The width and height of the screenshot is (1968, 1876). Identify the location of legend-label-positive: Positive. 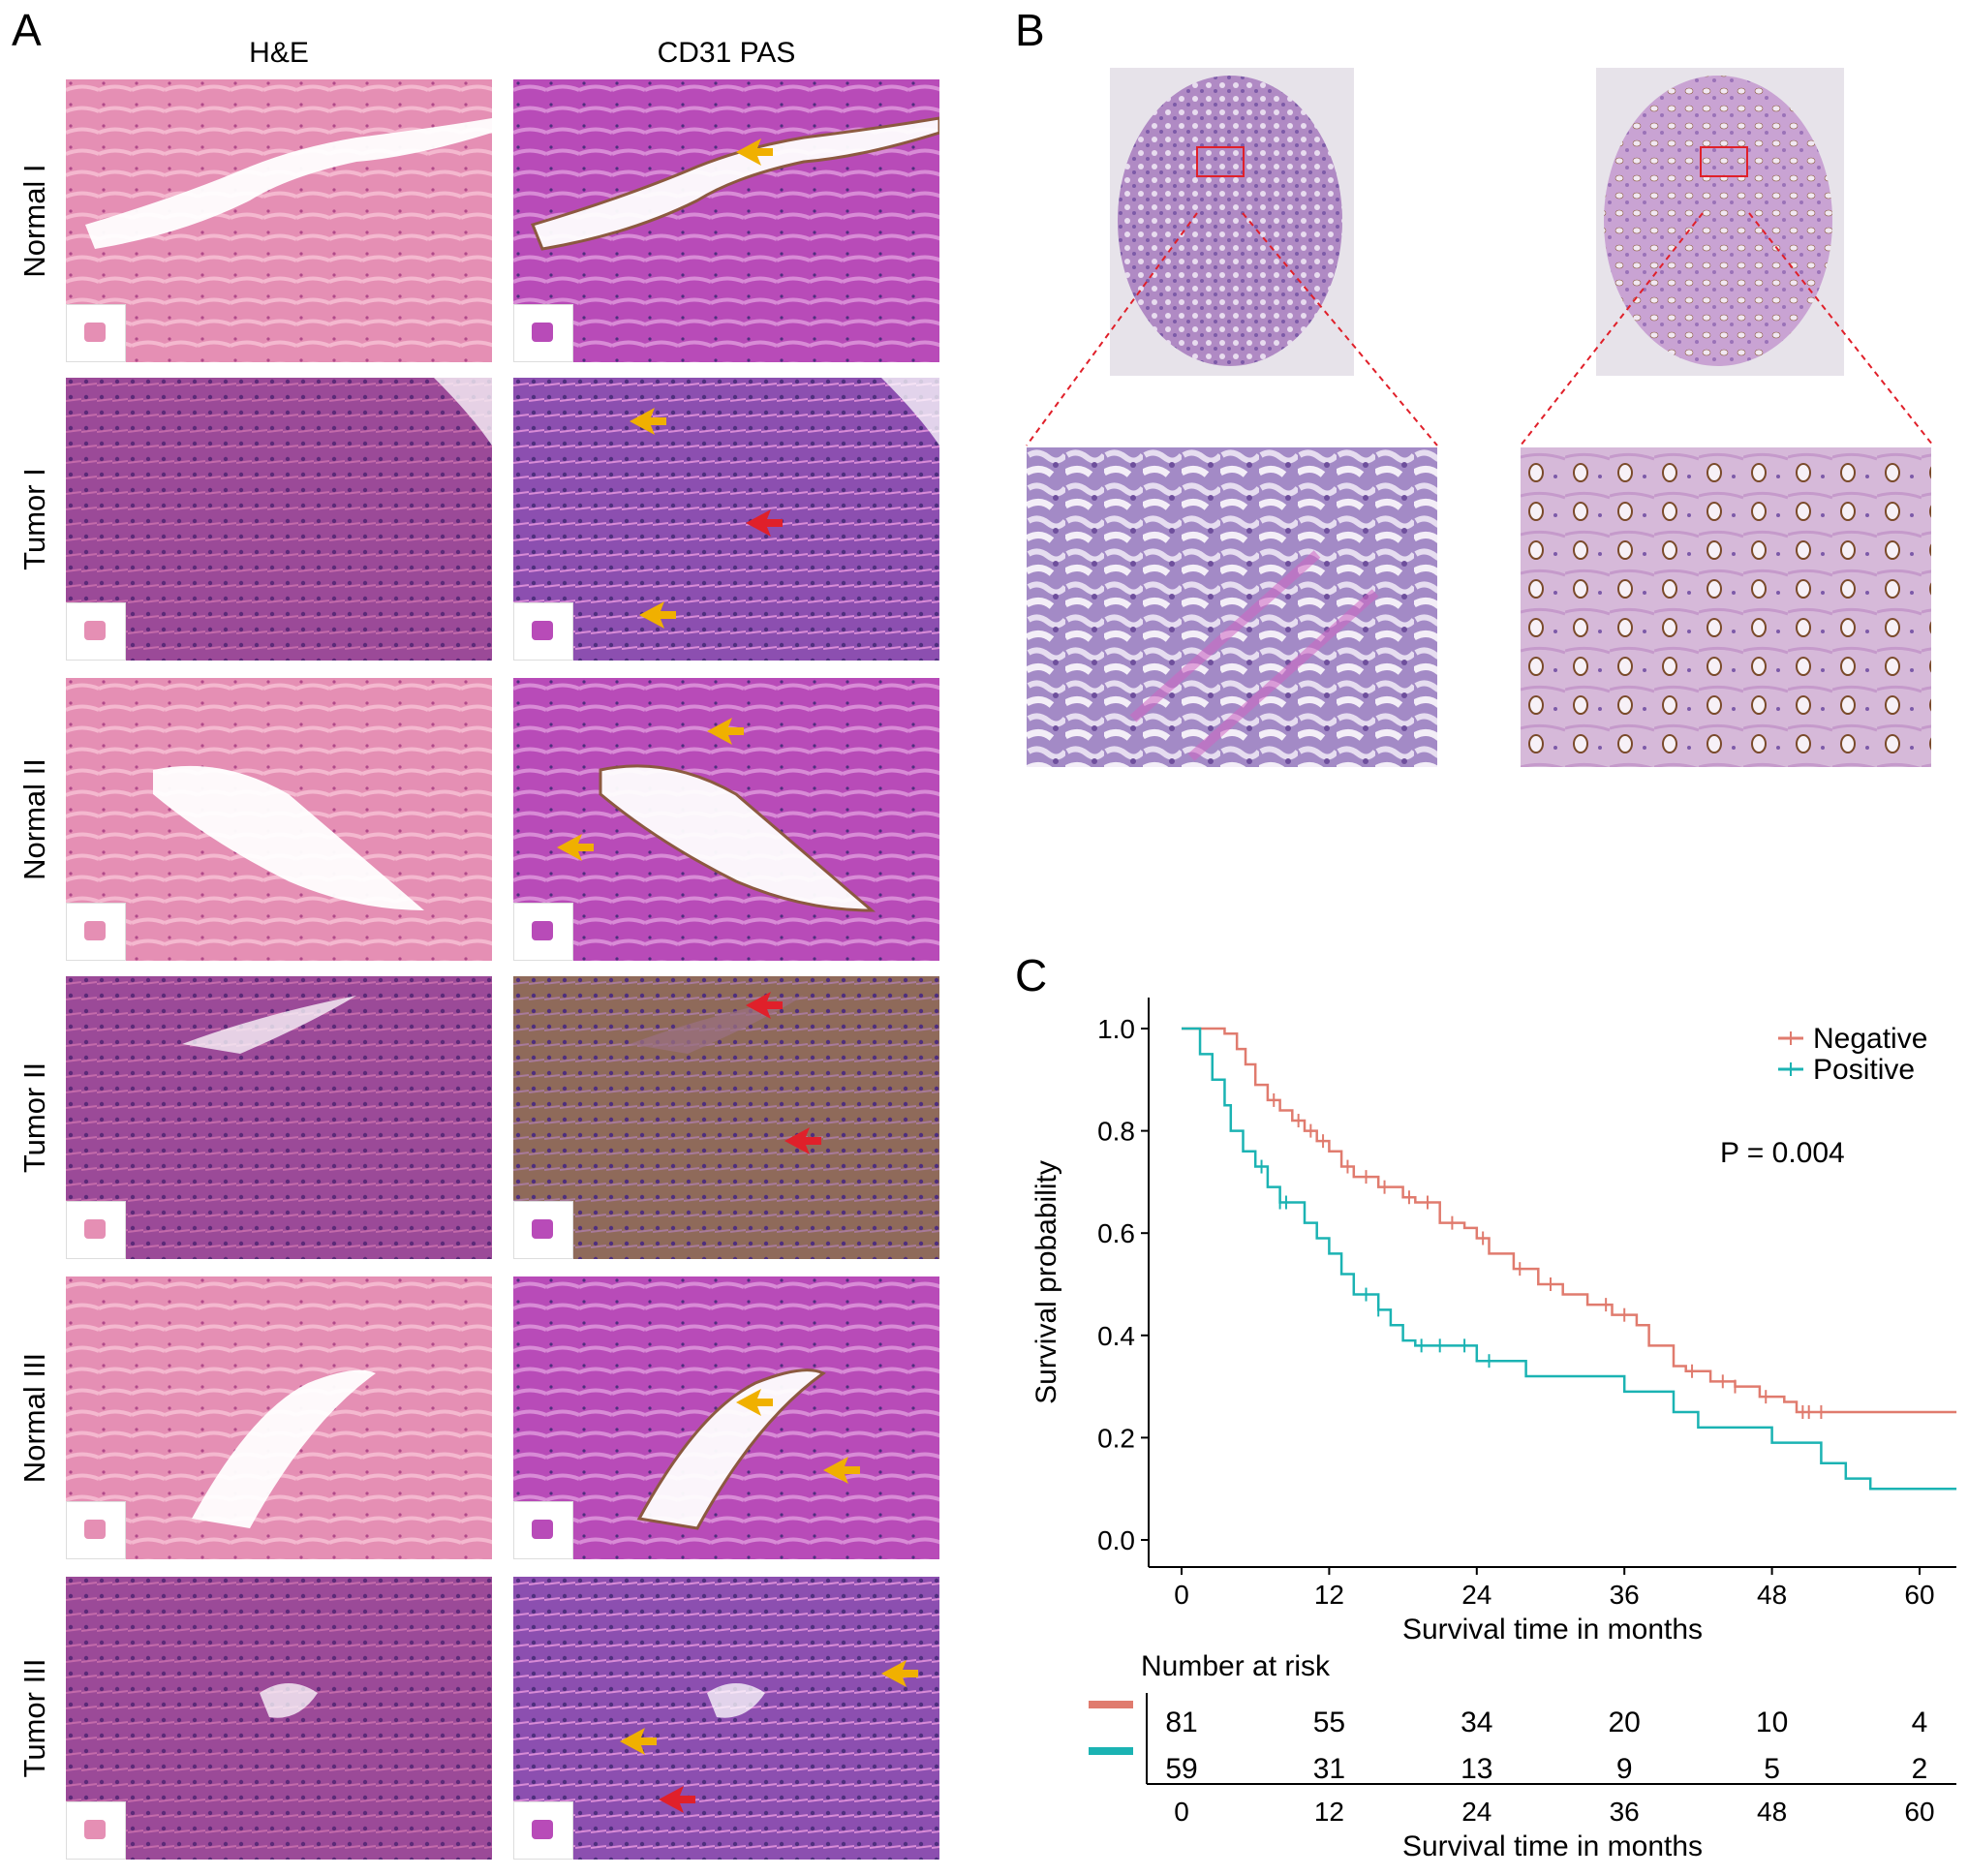
(1864, 1070).